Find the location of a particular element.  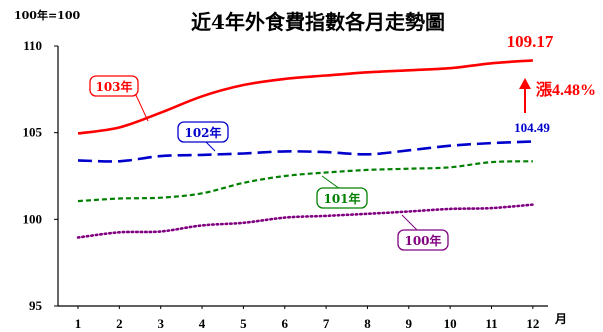

label-100-box is located at coordinates (423, 240).